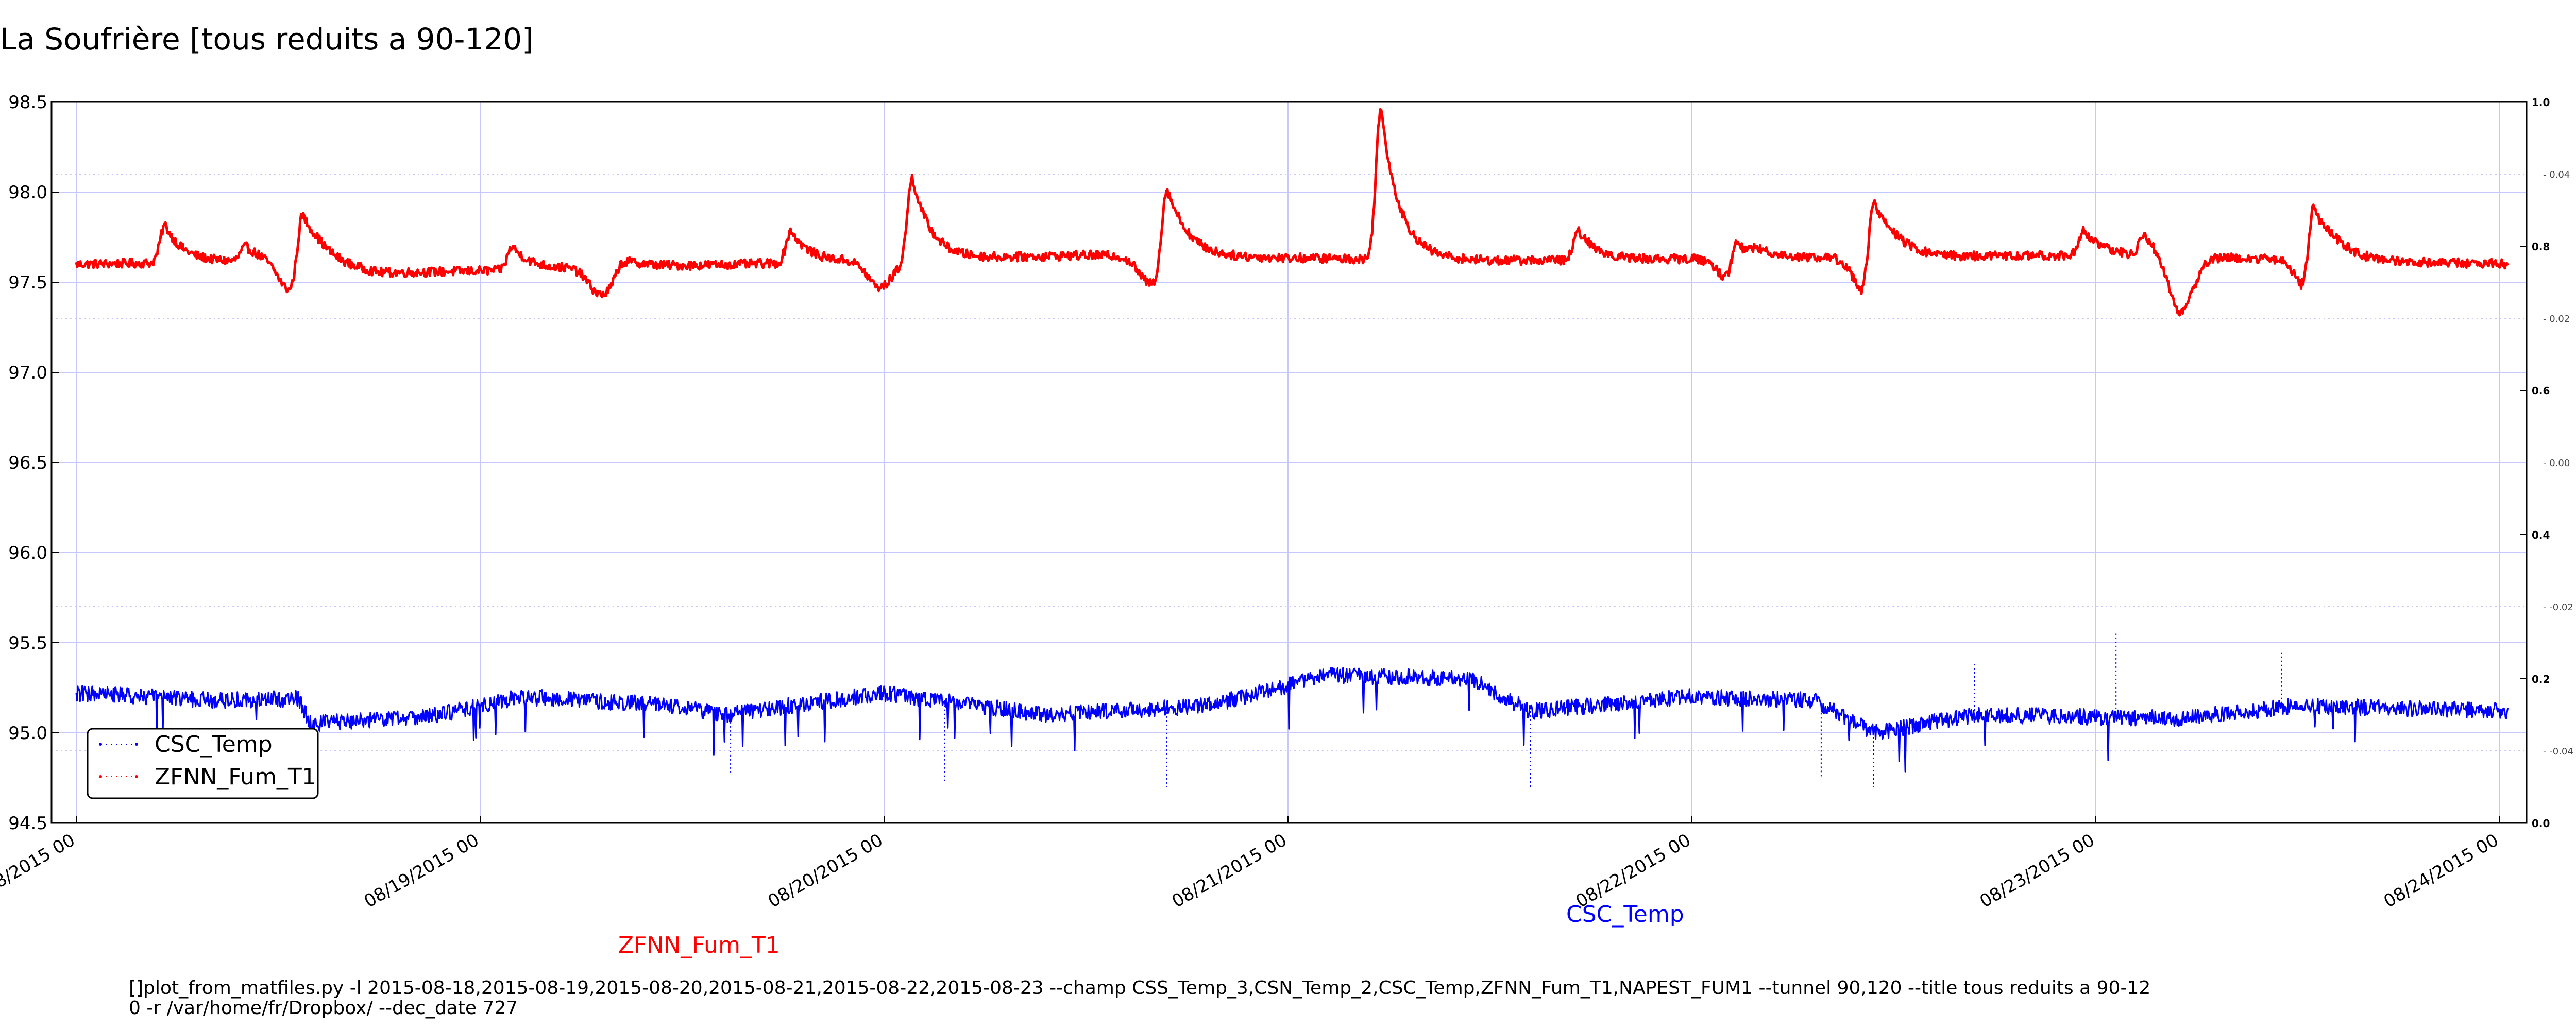 The height and width of the screenshot is (1030, 2576). I want to click on legend-marker-csc-temp, so click(100, 745).